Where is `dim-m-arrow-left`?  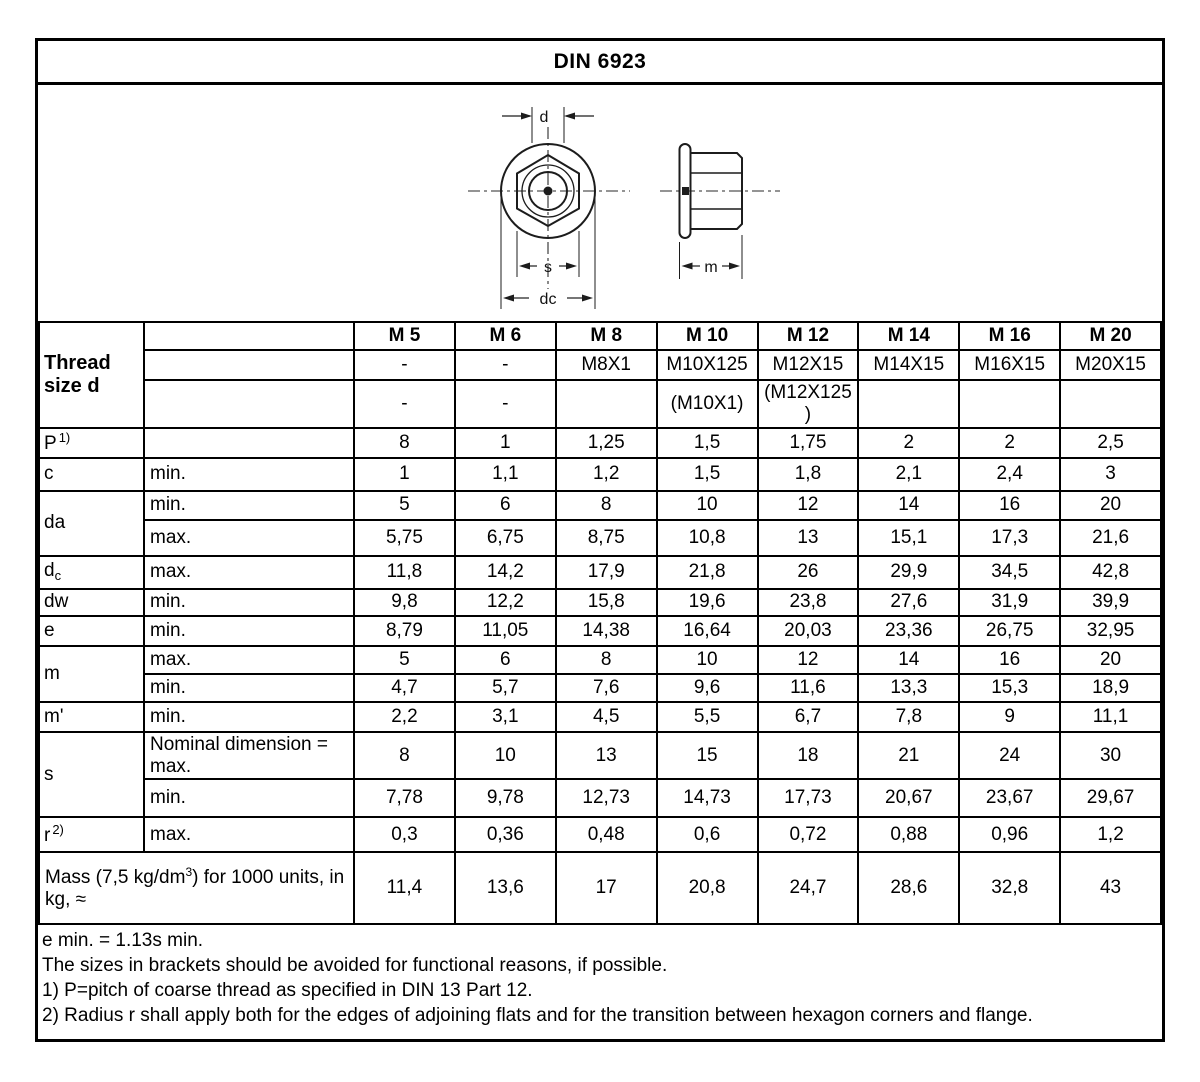
dim-m-arrow-left is located at coordinates (687, 266).